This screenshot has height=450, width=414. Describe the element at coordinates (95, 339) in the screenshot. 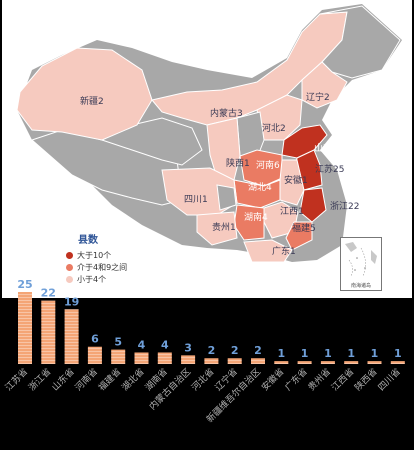

I see `bar-value-label-3: 6` at that location.